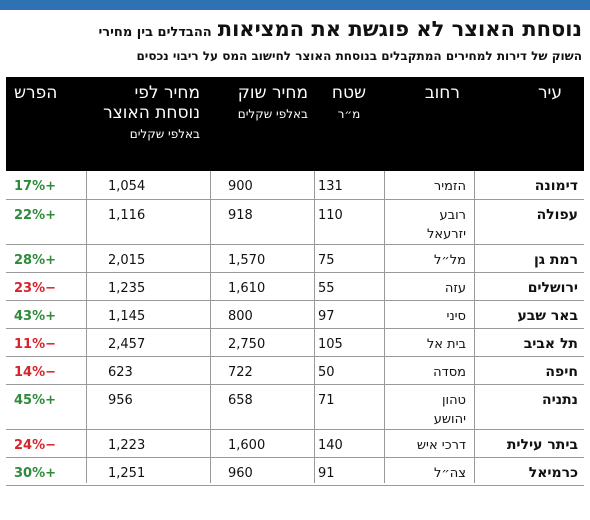  Describe the element at coordinates (127, 260) in the screenshot. I see `cell-treasury-price: 2,015` at that location.